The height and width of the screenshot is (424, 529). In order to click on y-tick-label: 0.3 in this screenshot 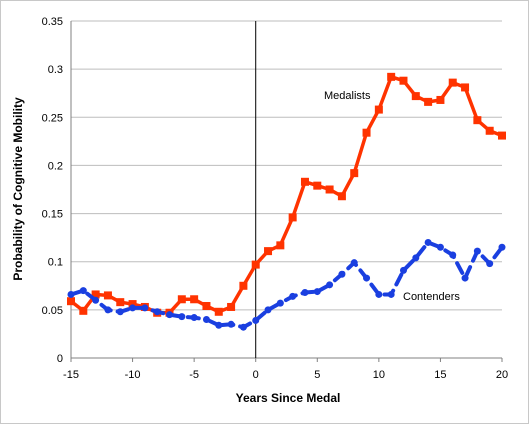, I will do `click(55, 70)`.